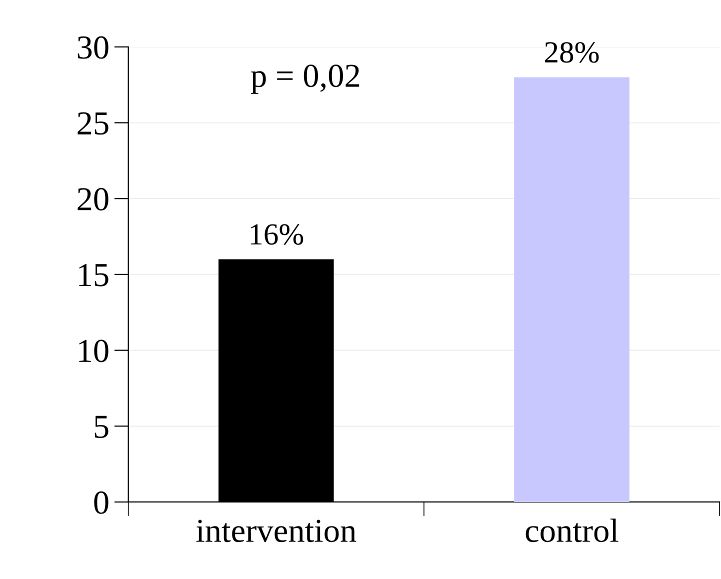 This screenshot has width=721, height=579. Describe the element at coordinates (277, 234) in the screenshot. I see `data-label: 16%` at that location.